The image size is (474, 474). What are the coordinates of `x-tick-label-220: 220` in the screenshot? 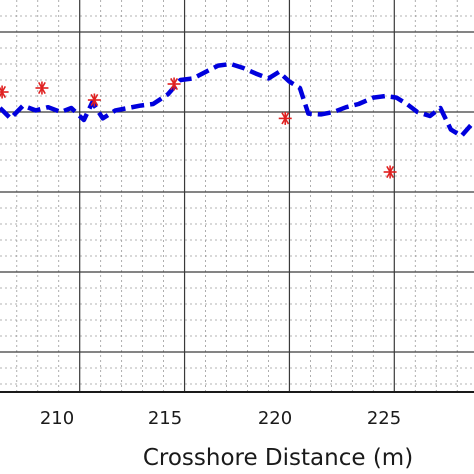 It's located at (275, 418).